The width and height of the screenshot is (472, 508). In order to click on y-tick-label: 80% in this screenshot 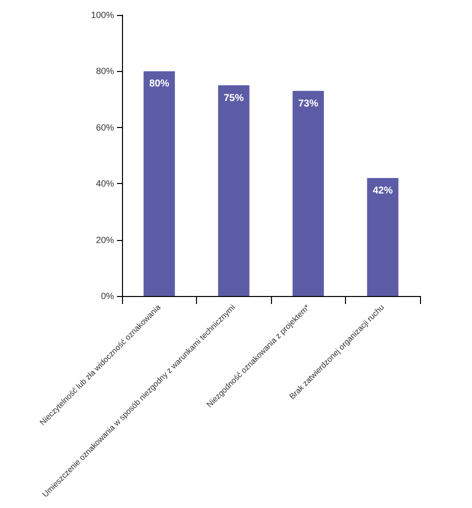, I will do `click(105, 71)`.